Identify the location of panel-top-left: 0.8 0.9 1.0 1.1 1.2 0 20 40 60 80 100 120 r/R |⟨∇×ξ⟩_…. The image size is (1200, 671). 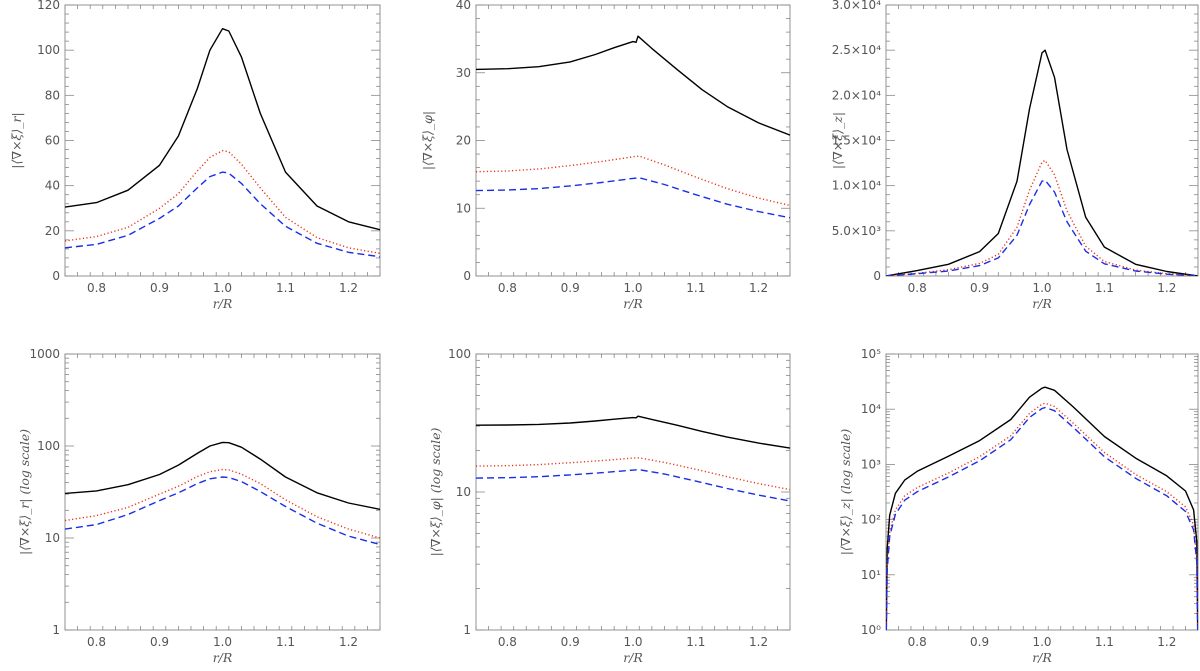
(195, 155).